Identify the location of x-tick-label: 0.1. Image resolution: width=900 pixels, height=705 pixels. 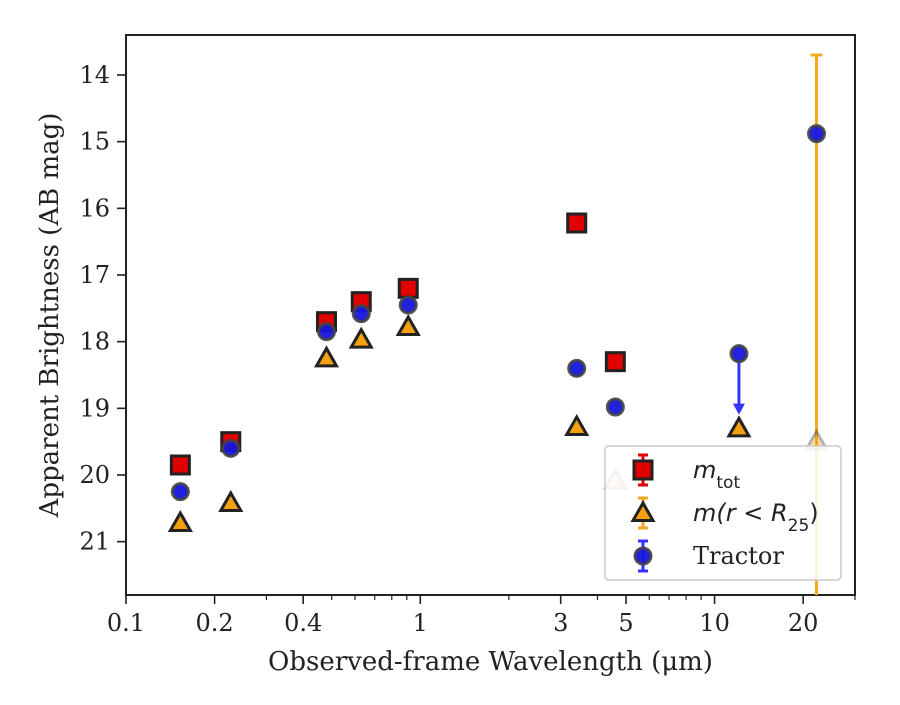
(126, 623).